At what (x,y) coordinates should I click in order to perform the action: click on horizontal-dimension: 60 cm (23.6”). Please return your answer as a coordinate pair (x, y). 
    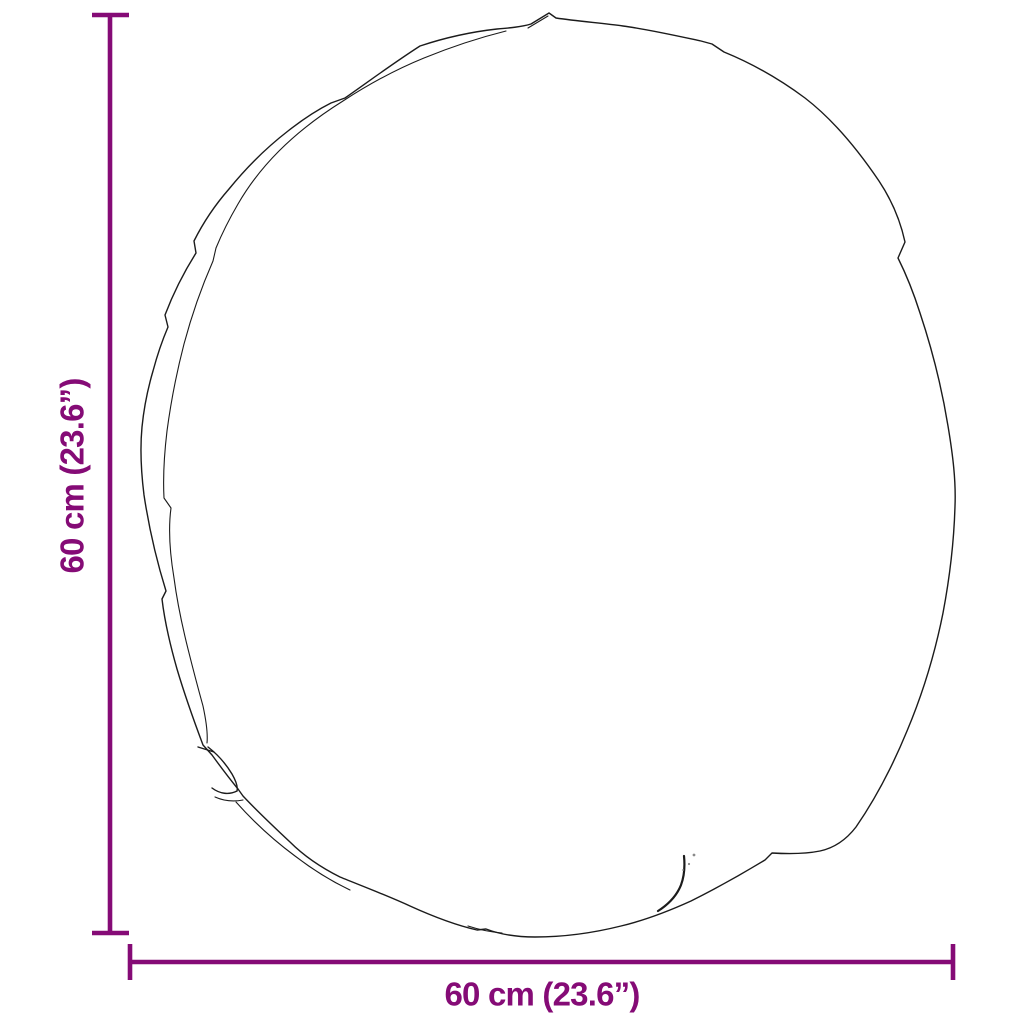
    Looking at the image, I should click on (541, 978).